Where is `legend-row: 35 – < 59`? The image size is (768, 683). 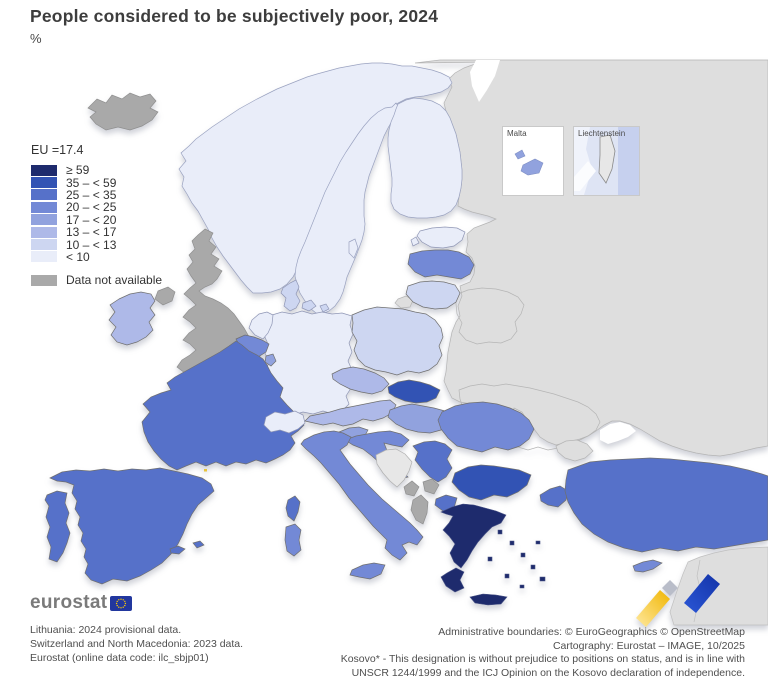 legend-row: 35 – < 59 is located at coordinates (96, 182).